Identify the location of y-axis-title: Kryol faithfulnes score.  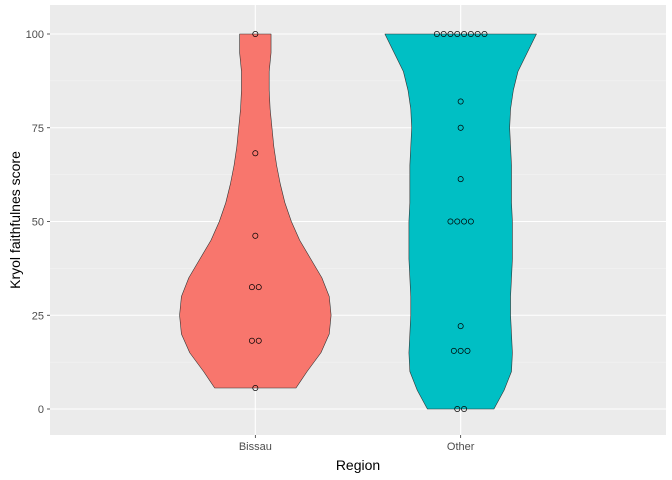
(15, 220).